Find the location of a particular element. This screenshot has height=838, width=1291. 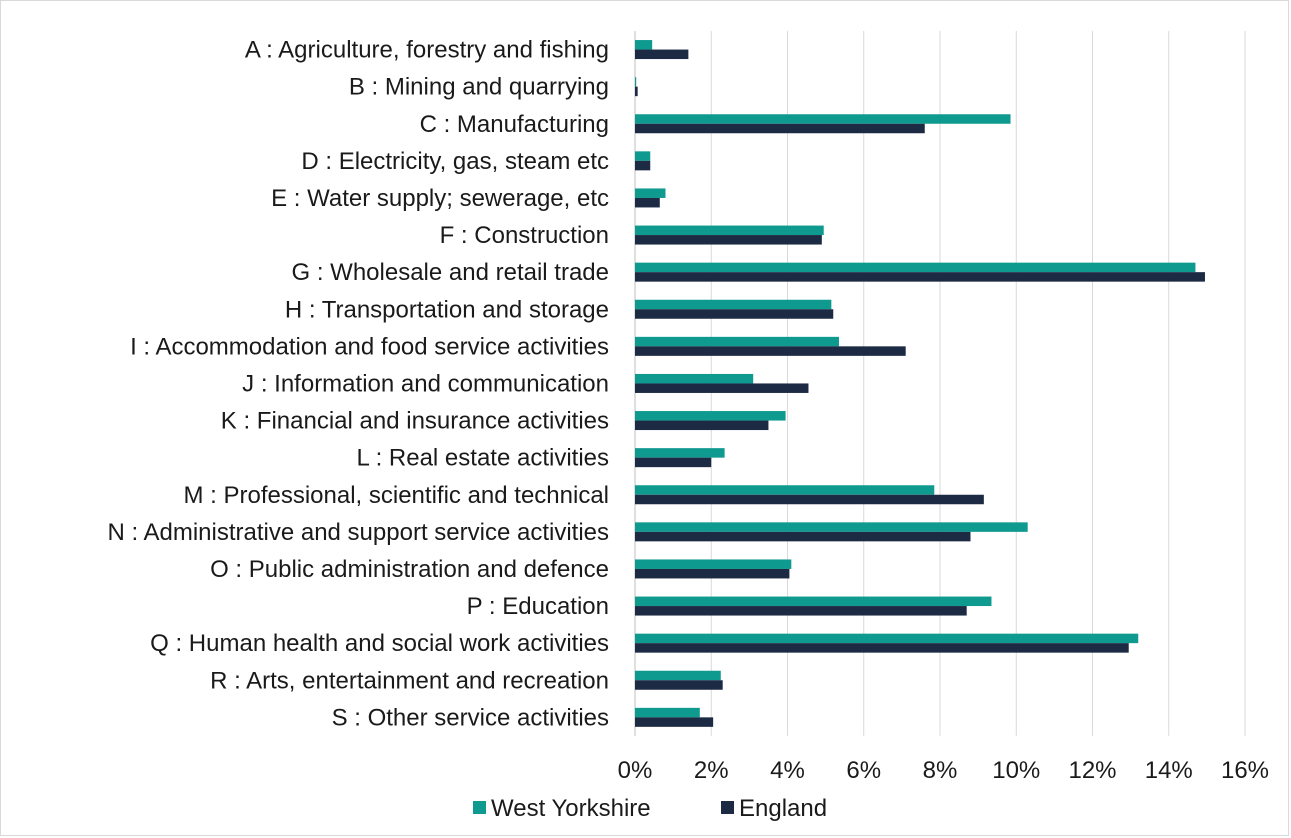

category-label: C : Manufacturing is located at coordinates (514, 124).